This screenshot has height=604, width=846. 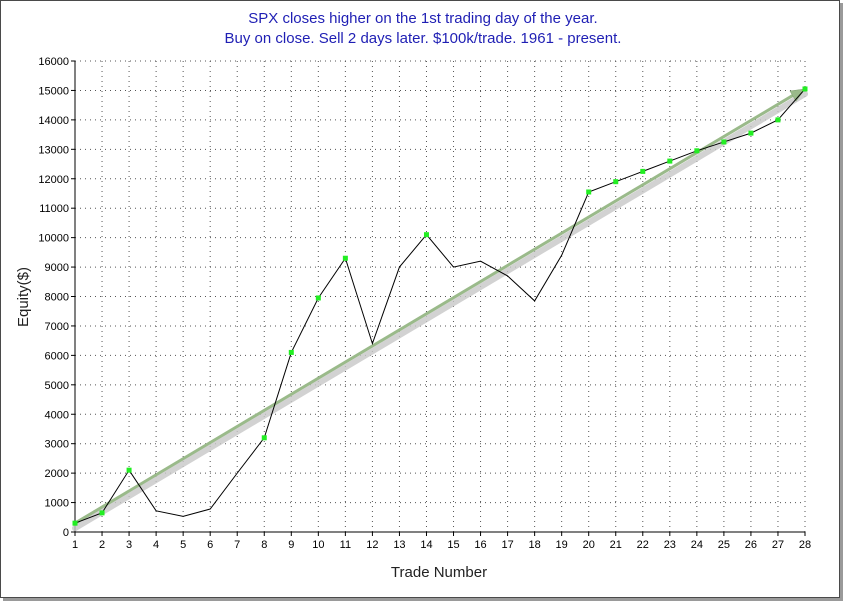 I want to click on y-tick-label: 2000, so click(x=57, y=474).